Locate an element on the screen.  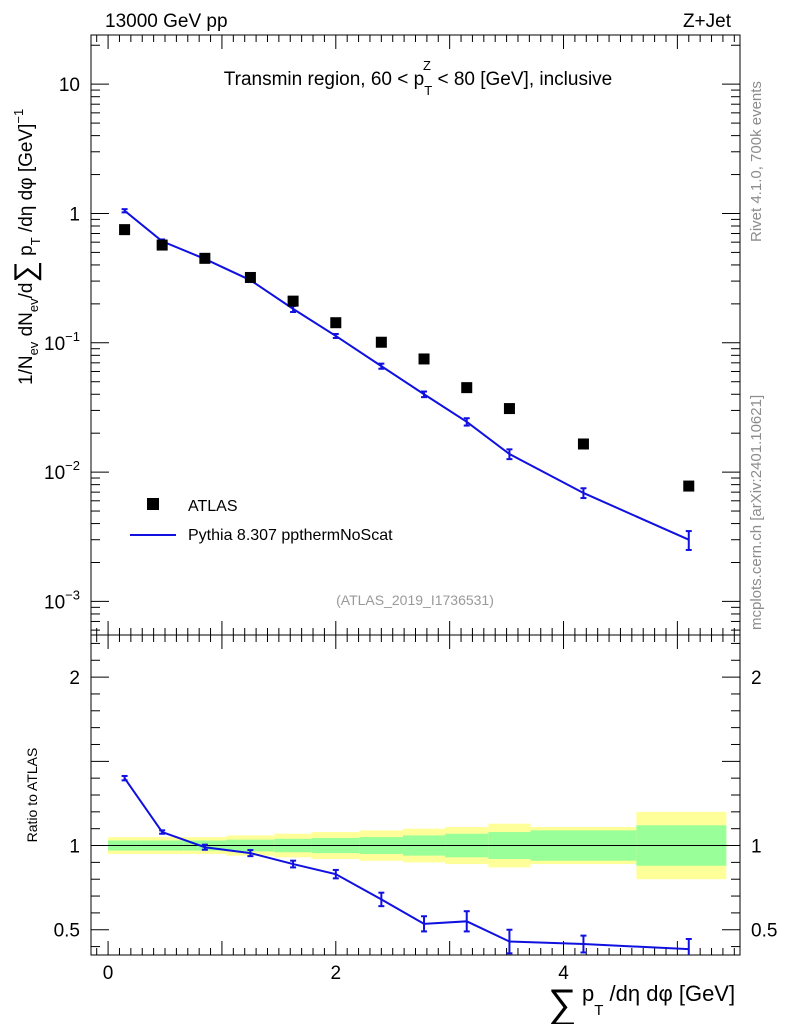
ratio-y-tick-label-0: 2 is located at coordinates (74, 678).